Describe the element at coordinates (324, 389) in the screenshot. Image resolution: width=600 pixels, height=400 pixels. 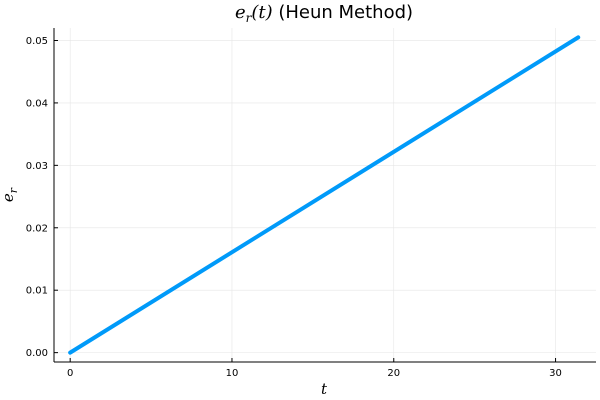
I see `x-axis-label: t` at that location.